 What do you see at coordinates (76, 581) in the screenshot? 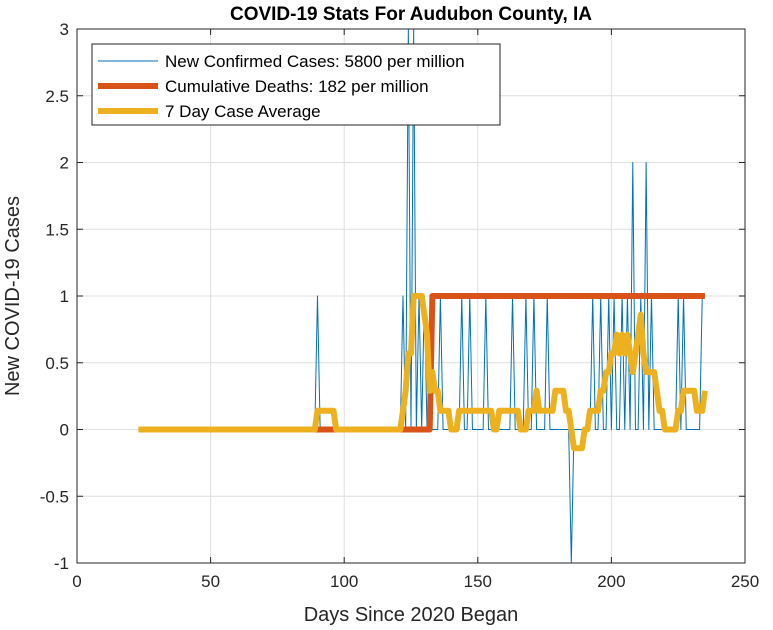
I see `x-tick-label: 0` at bounding box center [76, 581].